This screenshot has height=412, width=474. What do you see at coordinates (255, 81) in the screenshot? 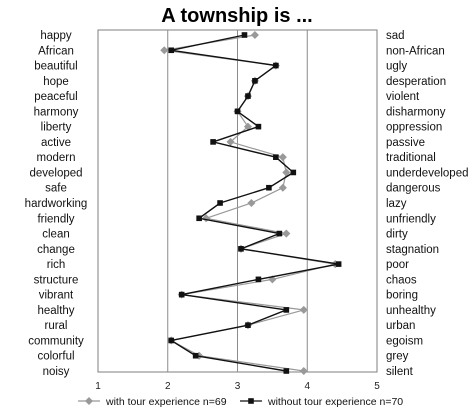
I see `data-point-2-hope` at bounding box center [255, 81].